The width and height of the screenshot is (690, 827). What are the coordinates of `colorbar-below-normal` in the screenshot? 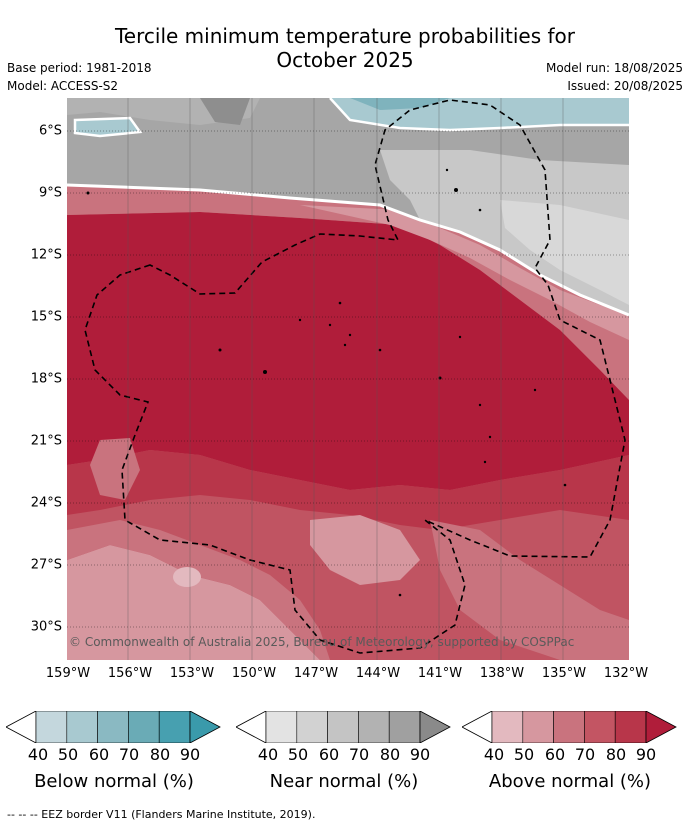 It's located at (113, 727).